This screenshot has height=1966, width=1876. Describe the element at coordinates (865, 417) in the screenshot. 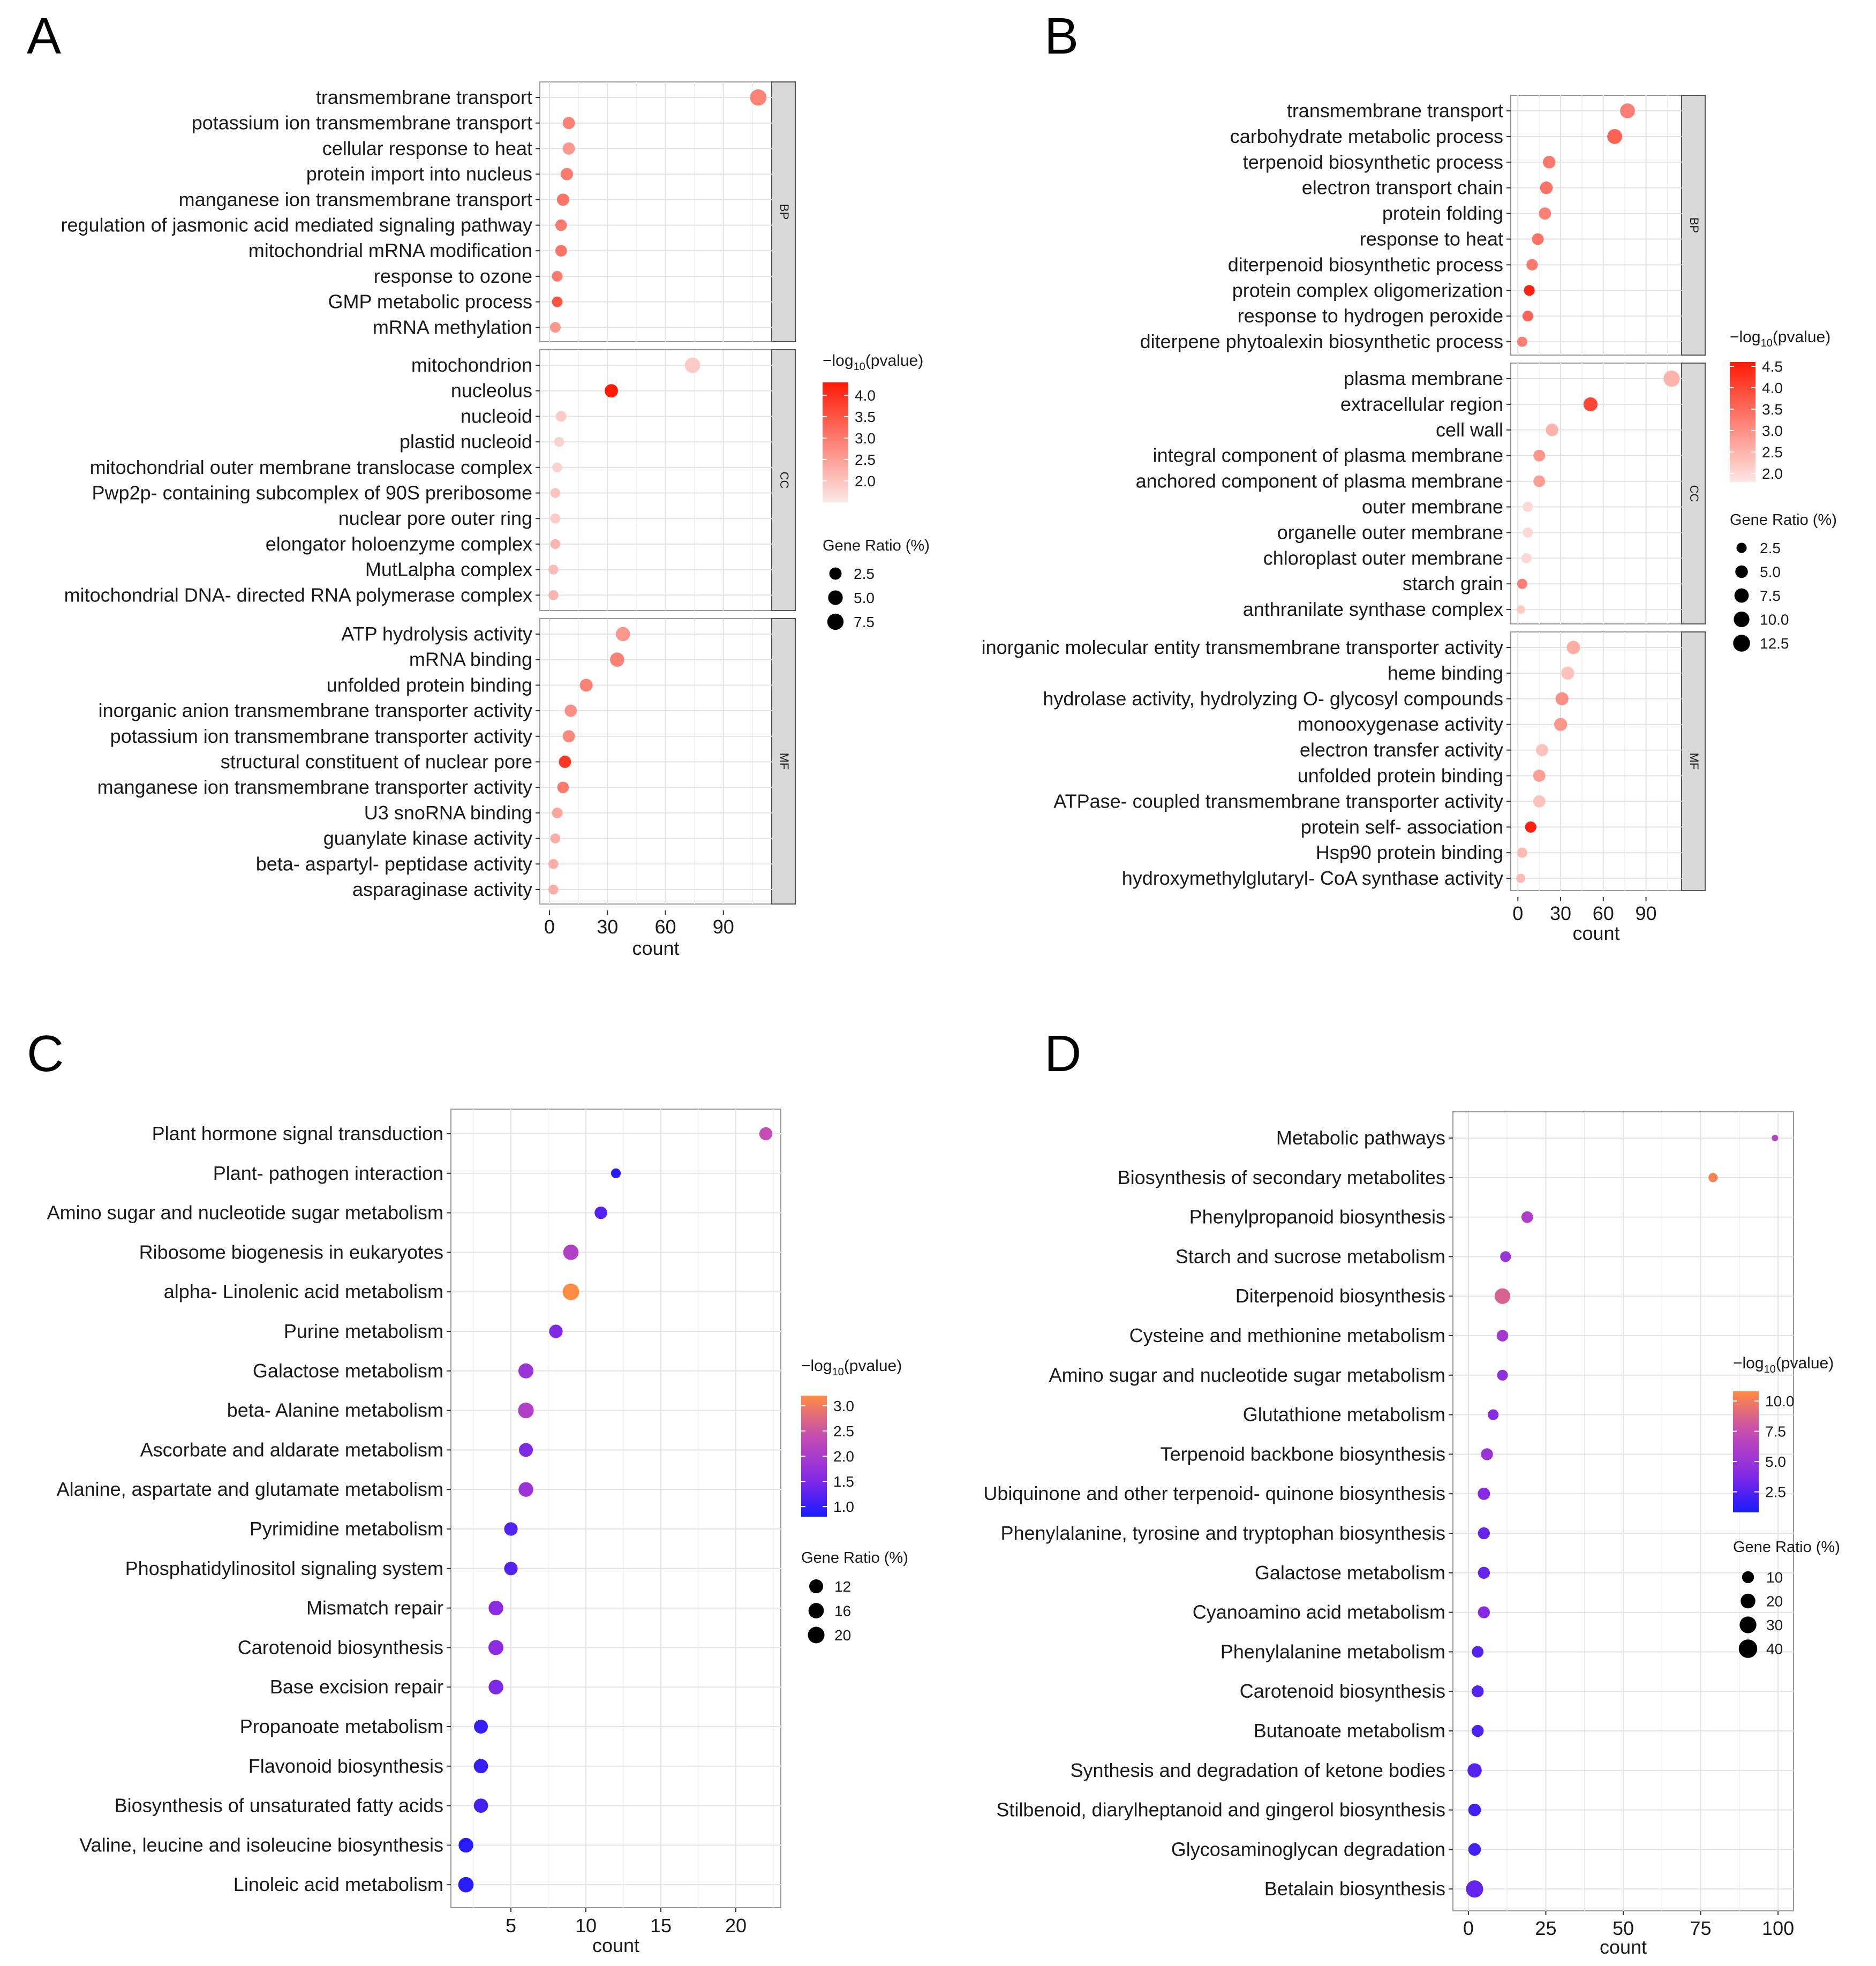

I see `color-bar-label: 3.5` at that location.